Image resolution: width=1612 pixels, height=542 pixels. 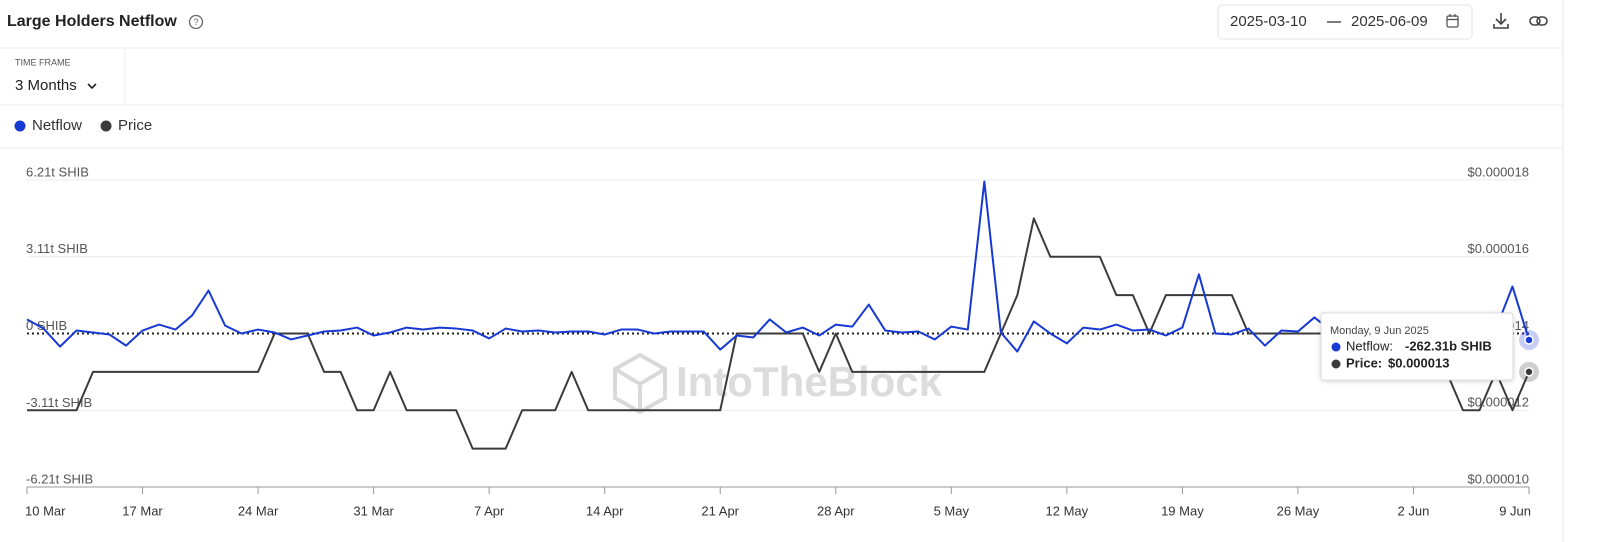 I want to click on y-tick-label: -6.21t SHIB, so click(x=59, y=478).